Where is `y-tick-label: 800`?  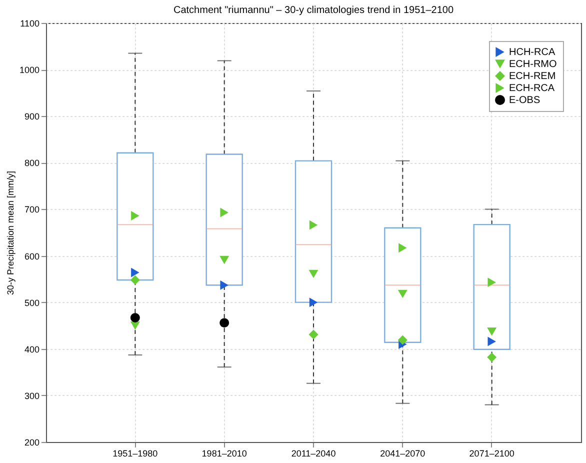
y-tick-label: 800 is located at coordinates (32, 163).